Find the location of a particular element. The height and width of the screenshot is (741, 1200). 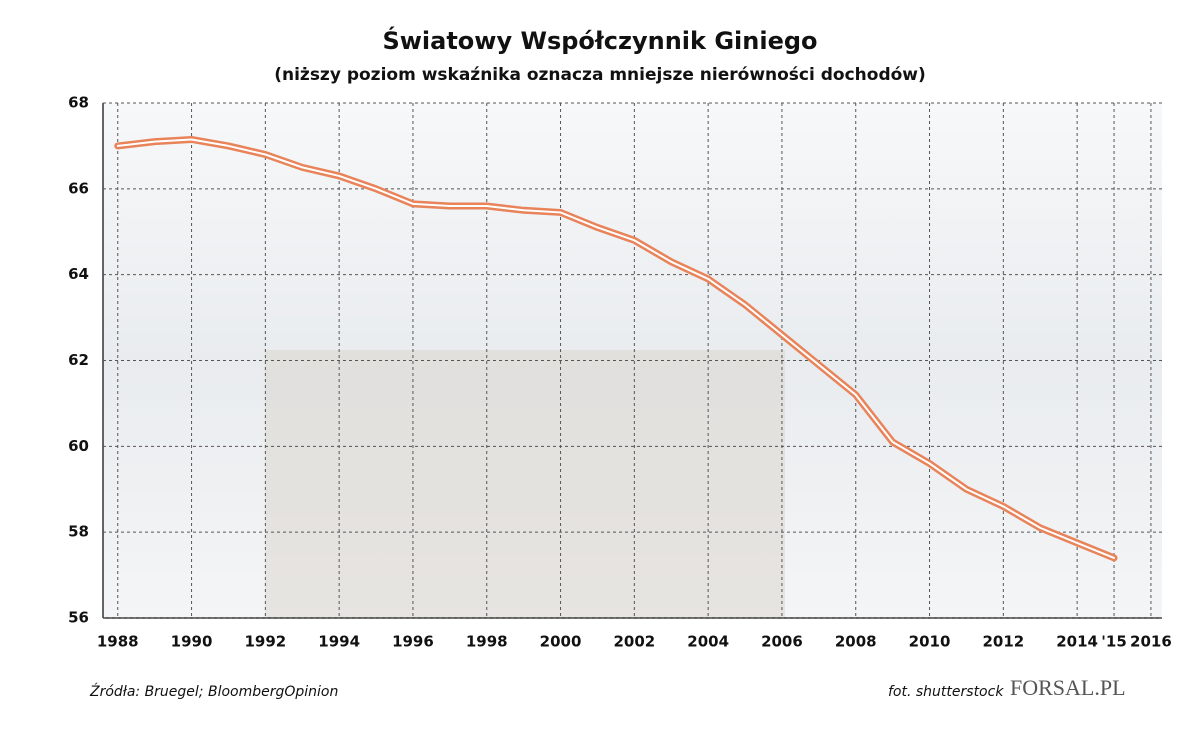

x-tick-label: 2008 is located at coordinates (856, 642).